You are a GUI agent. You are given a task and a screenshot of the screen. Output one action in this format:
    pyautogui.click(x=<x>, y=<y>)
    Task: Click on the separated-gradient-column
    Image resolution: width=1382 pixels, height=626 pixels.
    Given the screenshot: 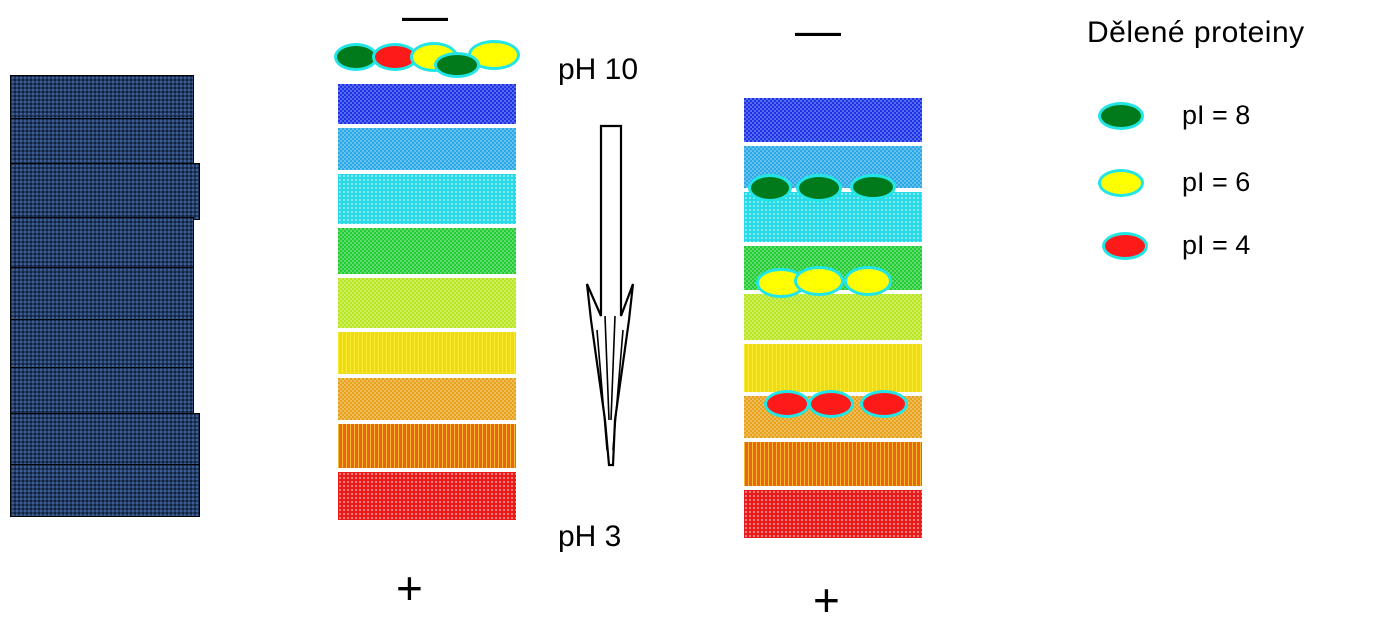 What is the action you would take?
    pyautogui.click(x=833, y=318)
    